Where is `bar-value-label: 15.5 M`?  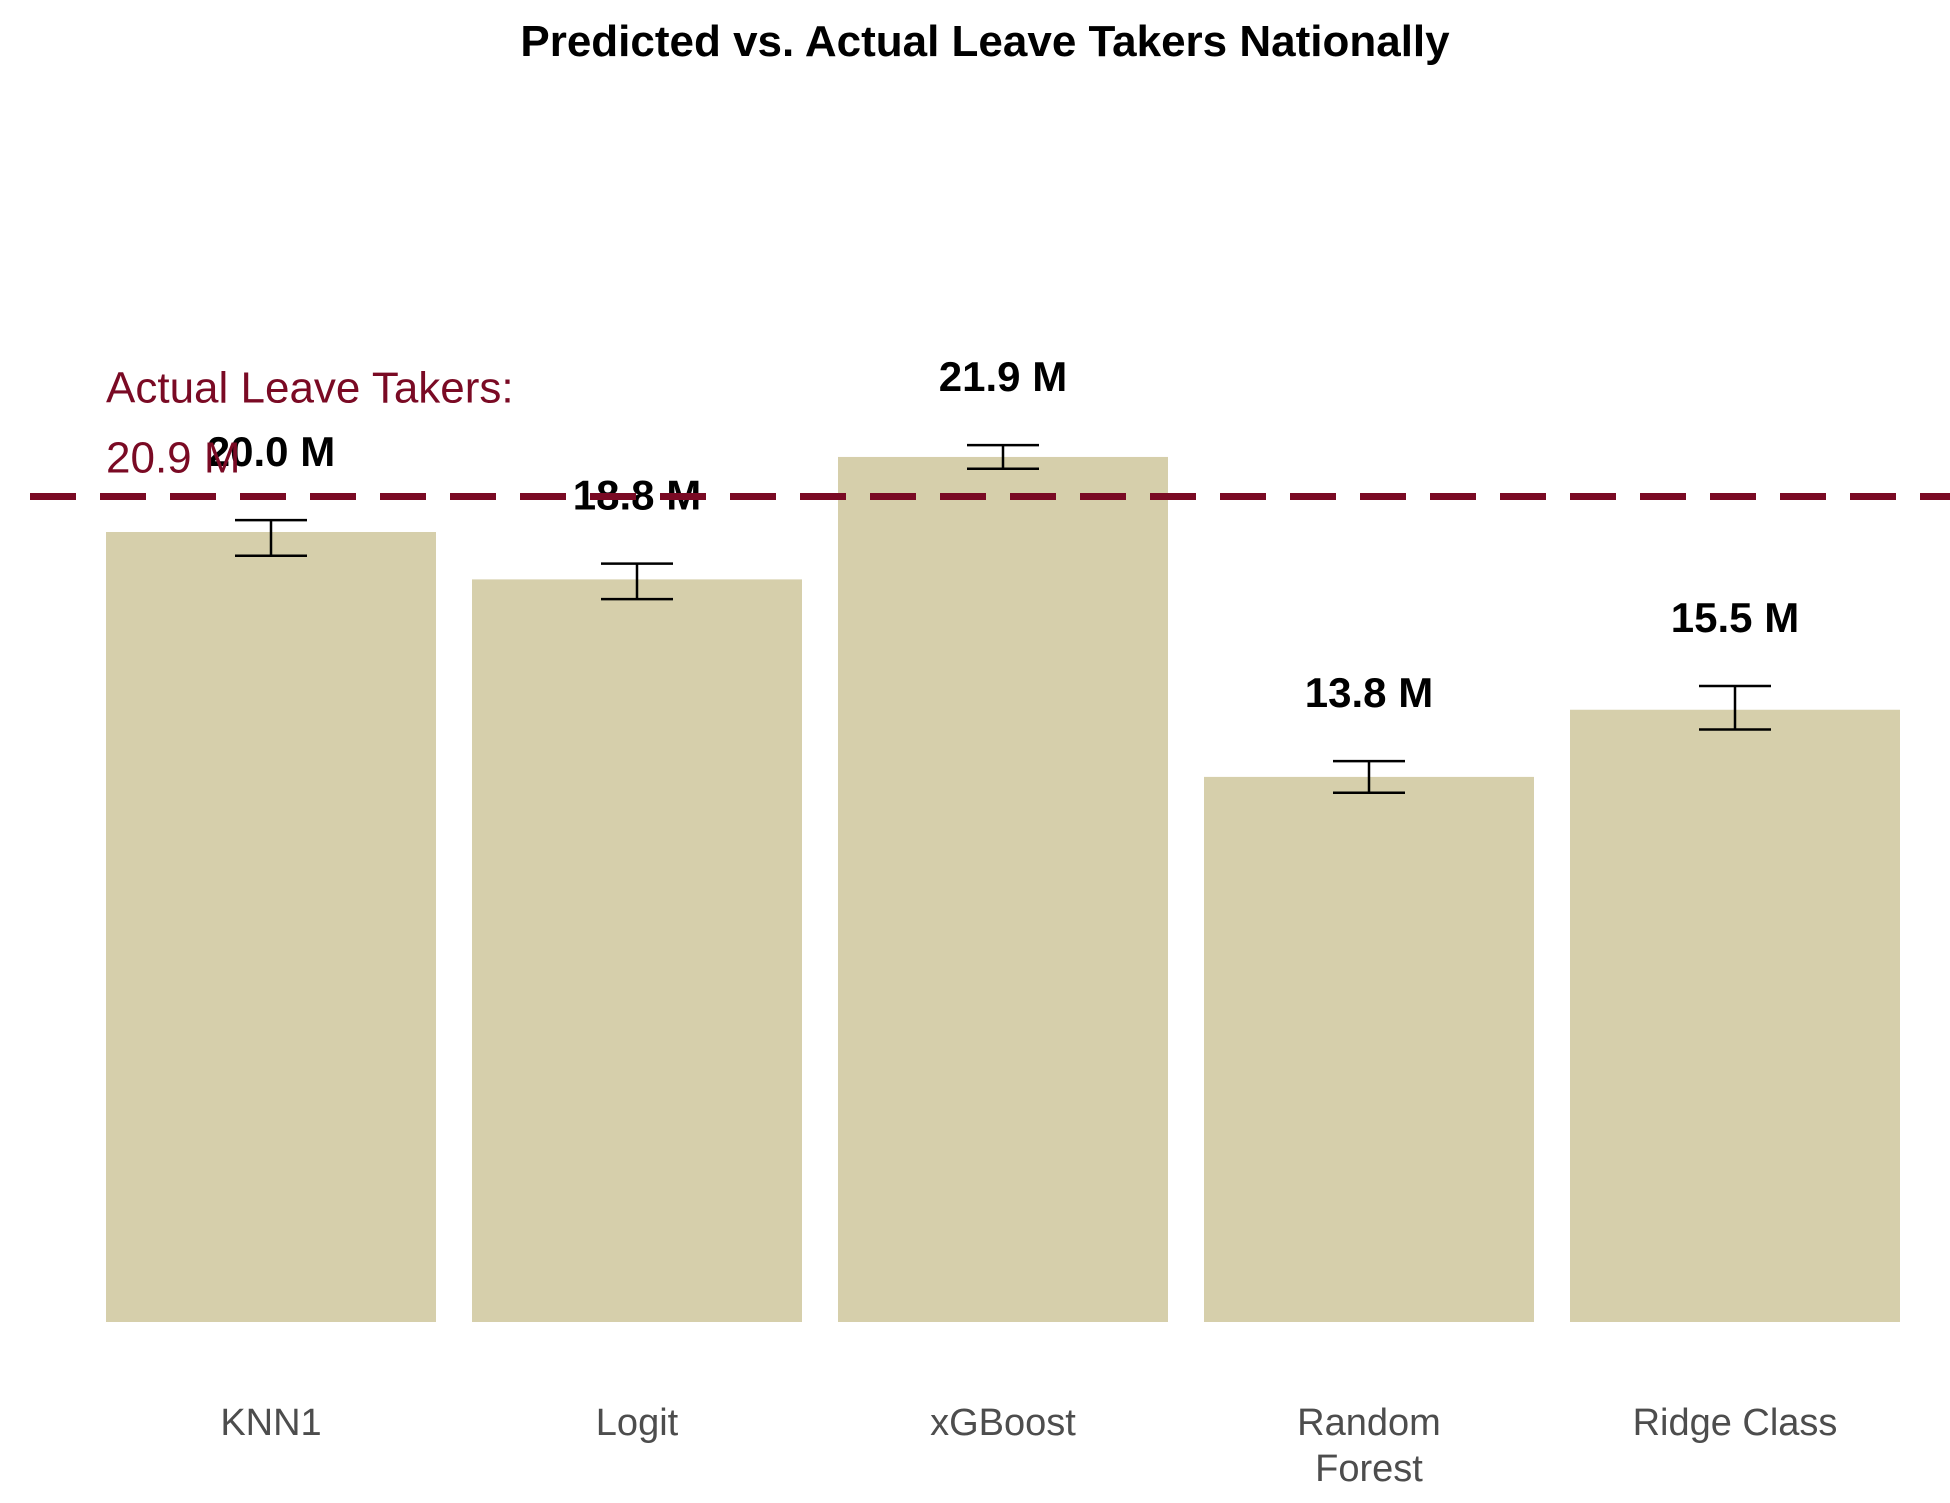 bar-value-label: 15.5 M is located at coordinates (1735, 617).